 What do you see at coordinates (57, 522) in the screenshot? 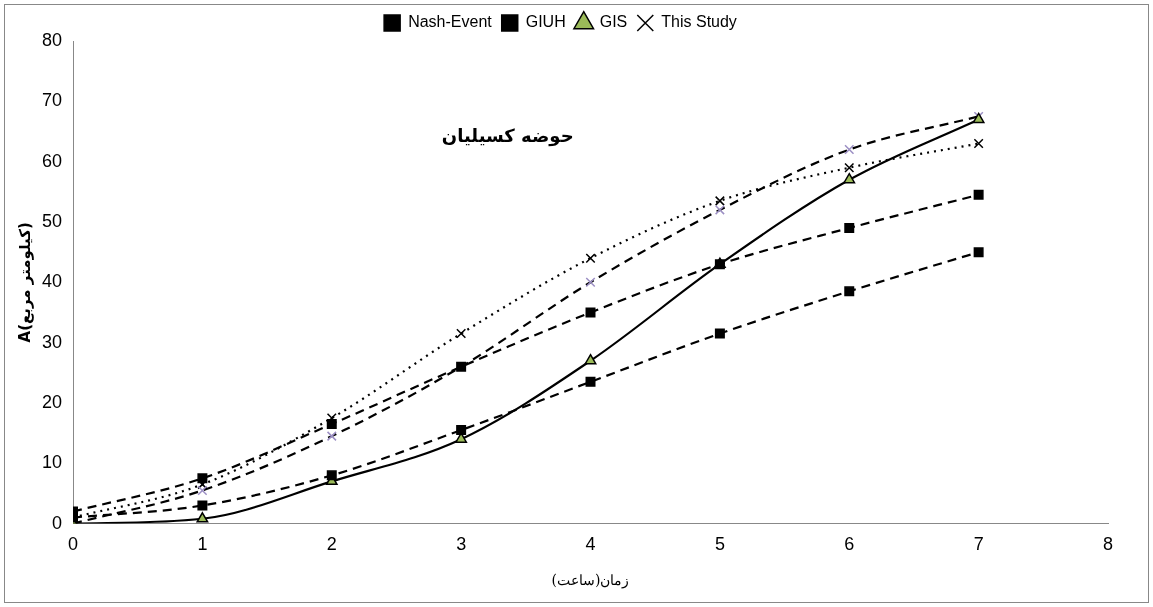
I see `y-tick-label: 0` at bounding box center [57, 522].